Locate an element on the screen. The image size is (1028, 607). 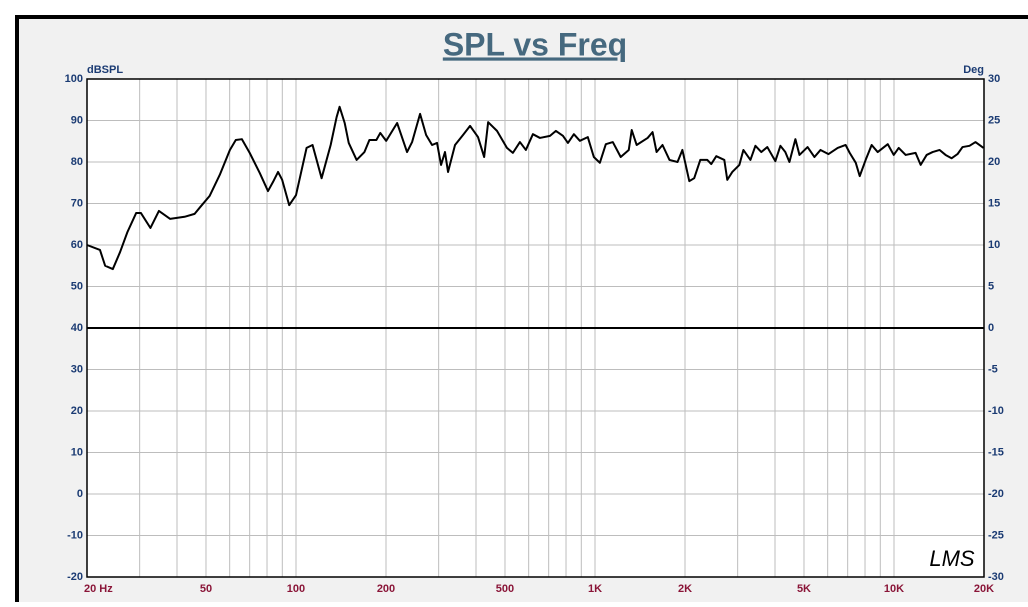
y2-tick-label: -20 is located at coordinates (996, 494).